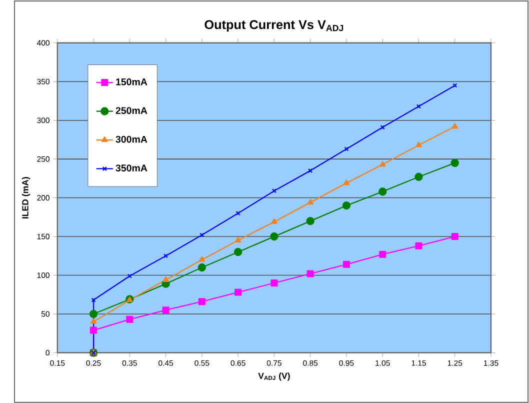 Image resolution: width=529 pixels, height=403 pixels. Describe the element at coordinates (132, 168) in the screenshot. I see `legend-label: 350mA` at that location.